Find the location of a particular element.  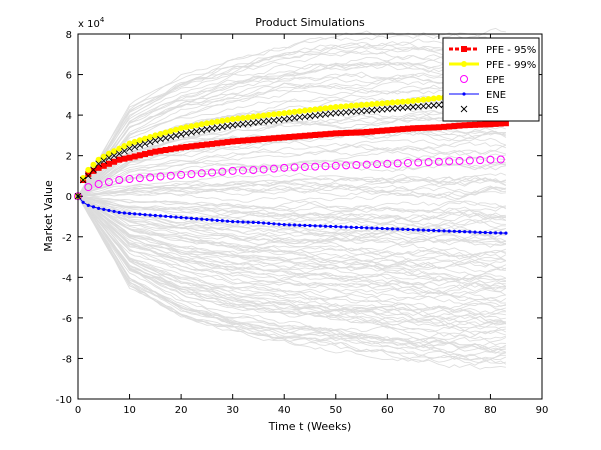

x-tick-label: 30 is located at coordinates (232, 410).